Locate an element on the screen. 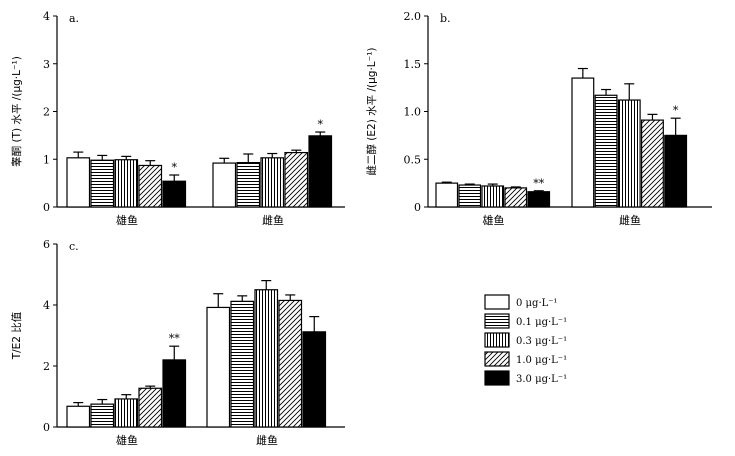 The width and height of the screenshot is (735, 456). panel-label: c. is located at coordinates (74, 246).